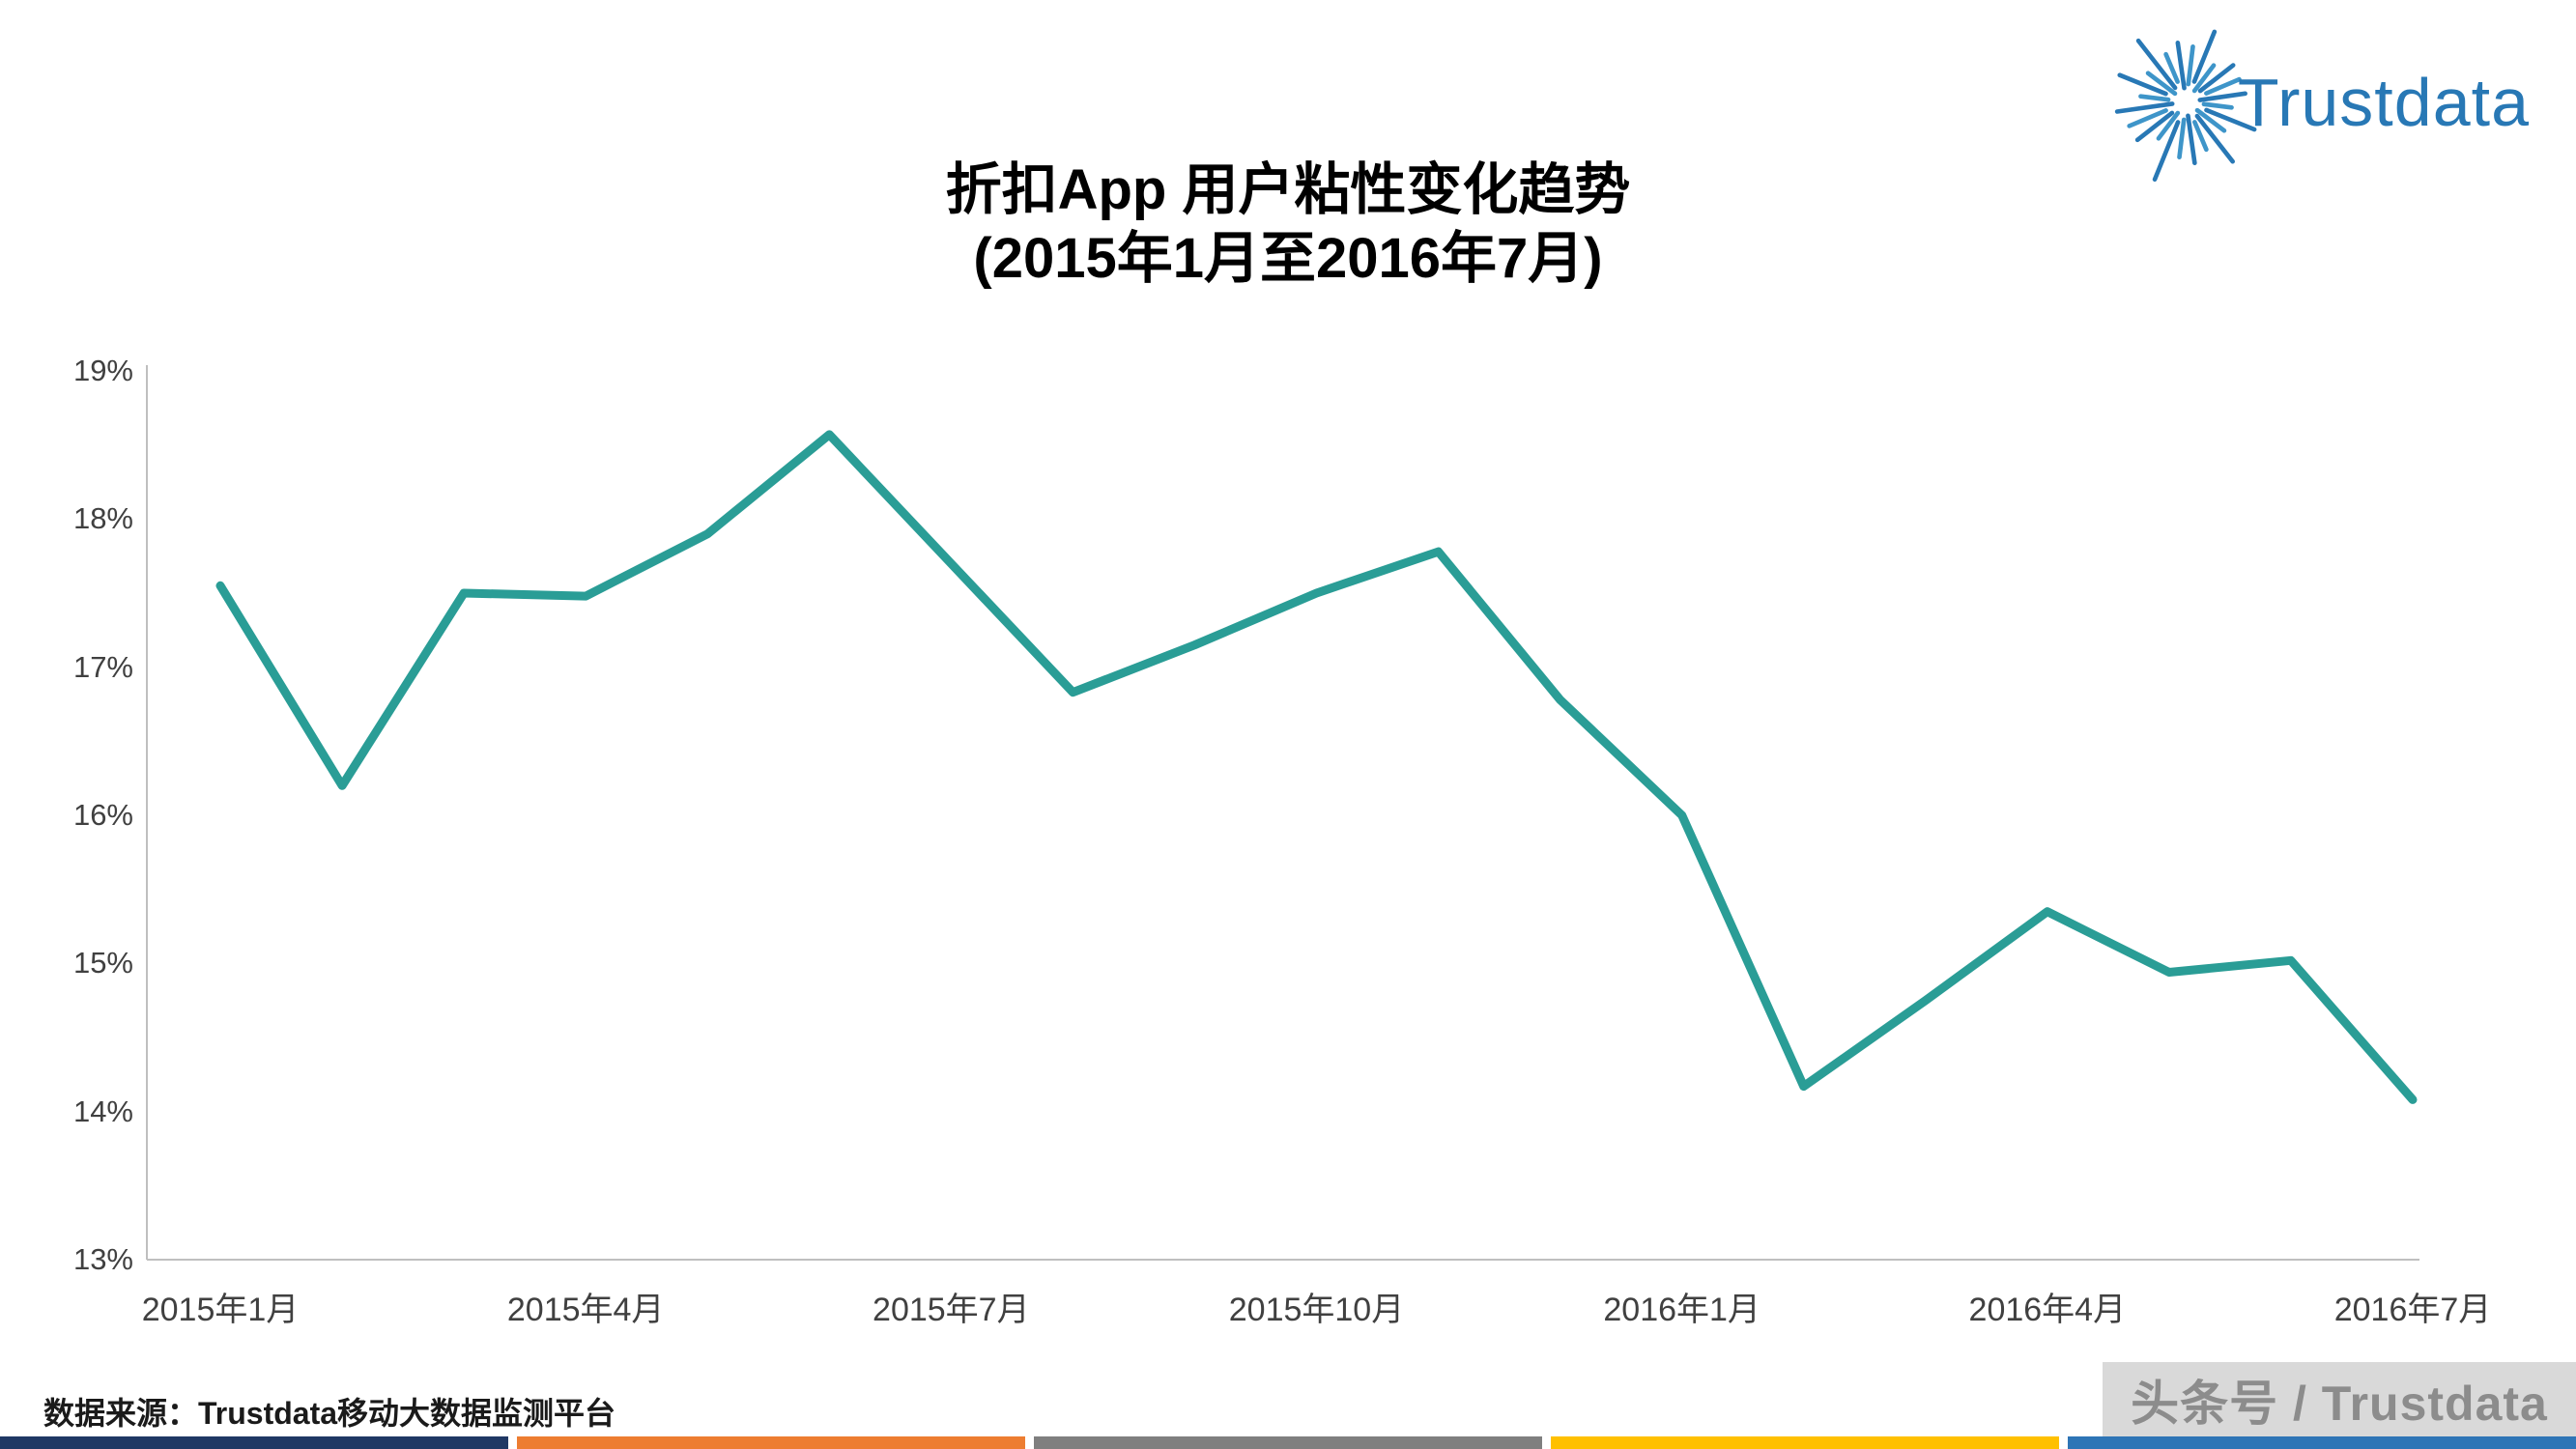 This screenshot has height=1449, width=2576. Describe the element at coordinates (2048, 1310) in the screenshot. I see `x-tick-label: 2016年4月` at that location.